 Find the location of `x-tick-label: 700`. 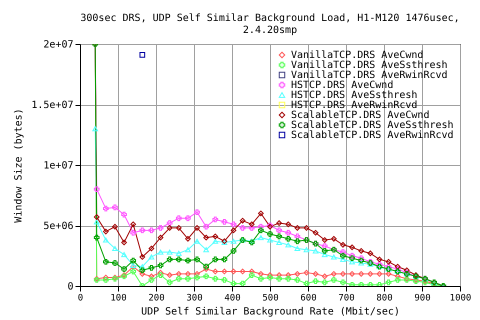

x-tick-label: 700 is located at coordinates (346, 299).